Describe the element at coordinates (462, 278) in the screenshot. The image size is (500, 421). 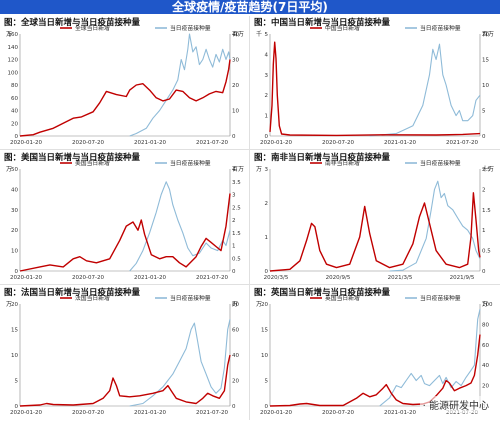
I see `x-tick-label: 2021/9/5` at that location.